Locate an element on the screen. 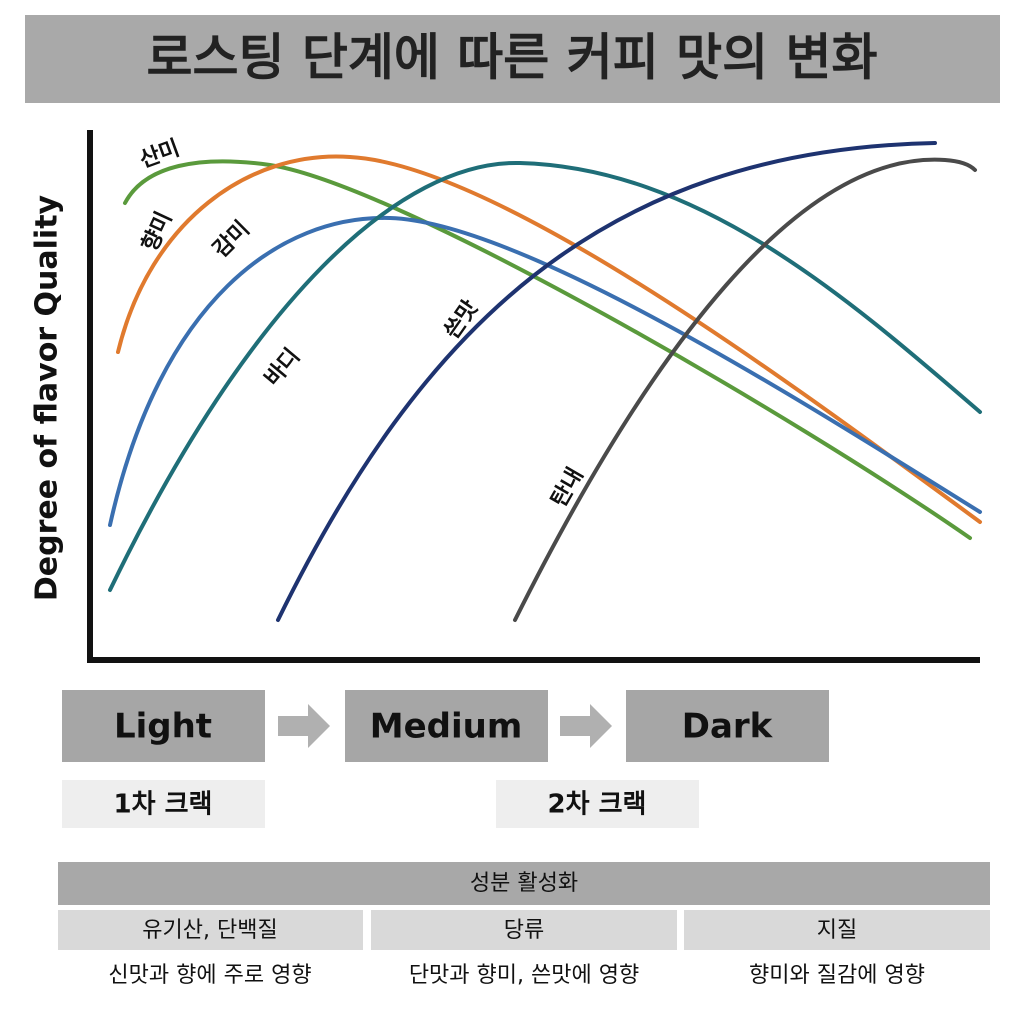  column-effect: 신맛과 향에 주로 영향 is located at coordinates (209, 975).